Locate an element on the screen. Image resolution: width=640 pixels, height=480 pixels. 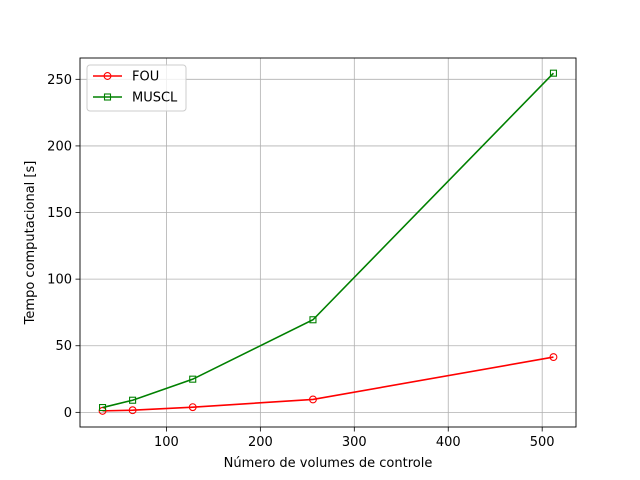
y-axis-label: Tempo computacional [s] is located at coordinates (30, 243).